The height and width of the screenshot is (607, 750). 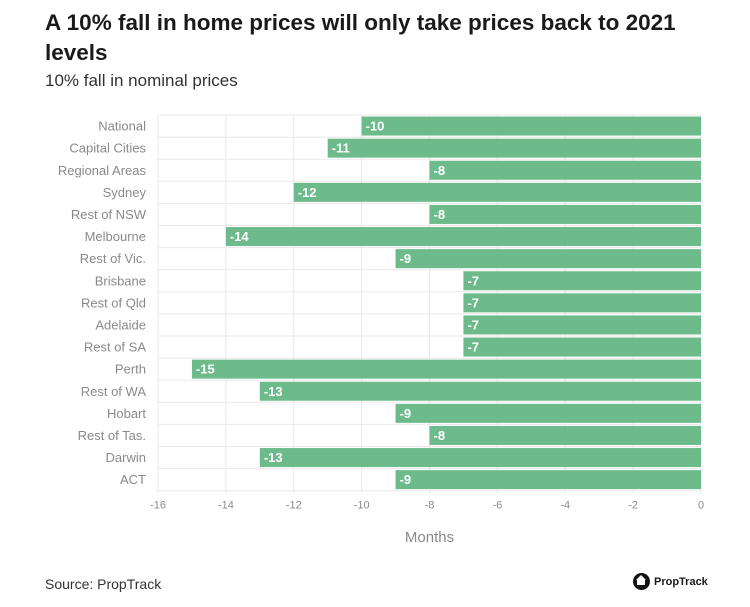 What do you see at coordinates (375, 126) in the screenshot?
I see `bar-value-label: -10` at bounding box center [375, 126].